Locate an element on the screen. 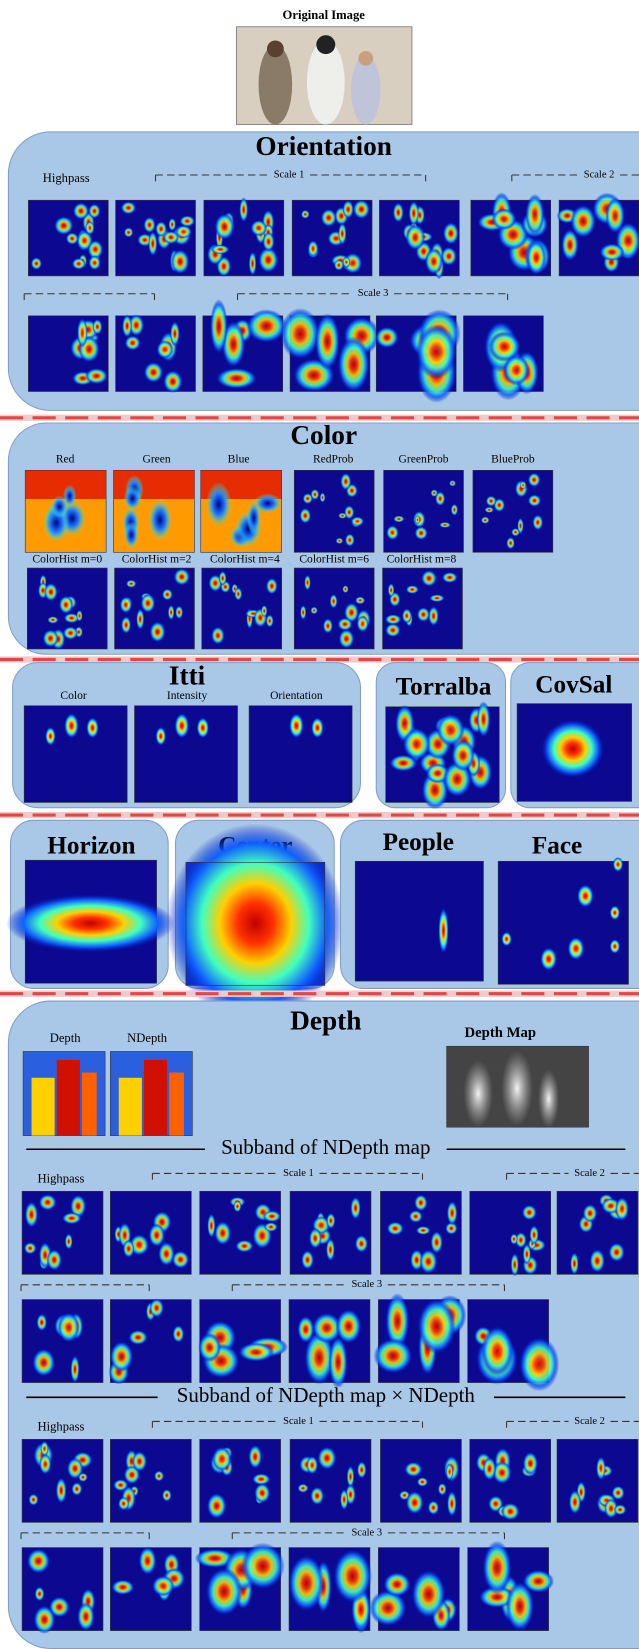 This screenshot has width=639, height=1649. label: ColorHist m=0 is located at coordinates (67, 558).